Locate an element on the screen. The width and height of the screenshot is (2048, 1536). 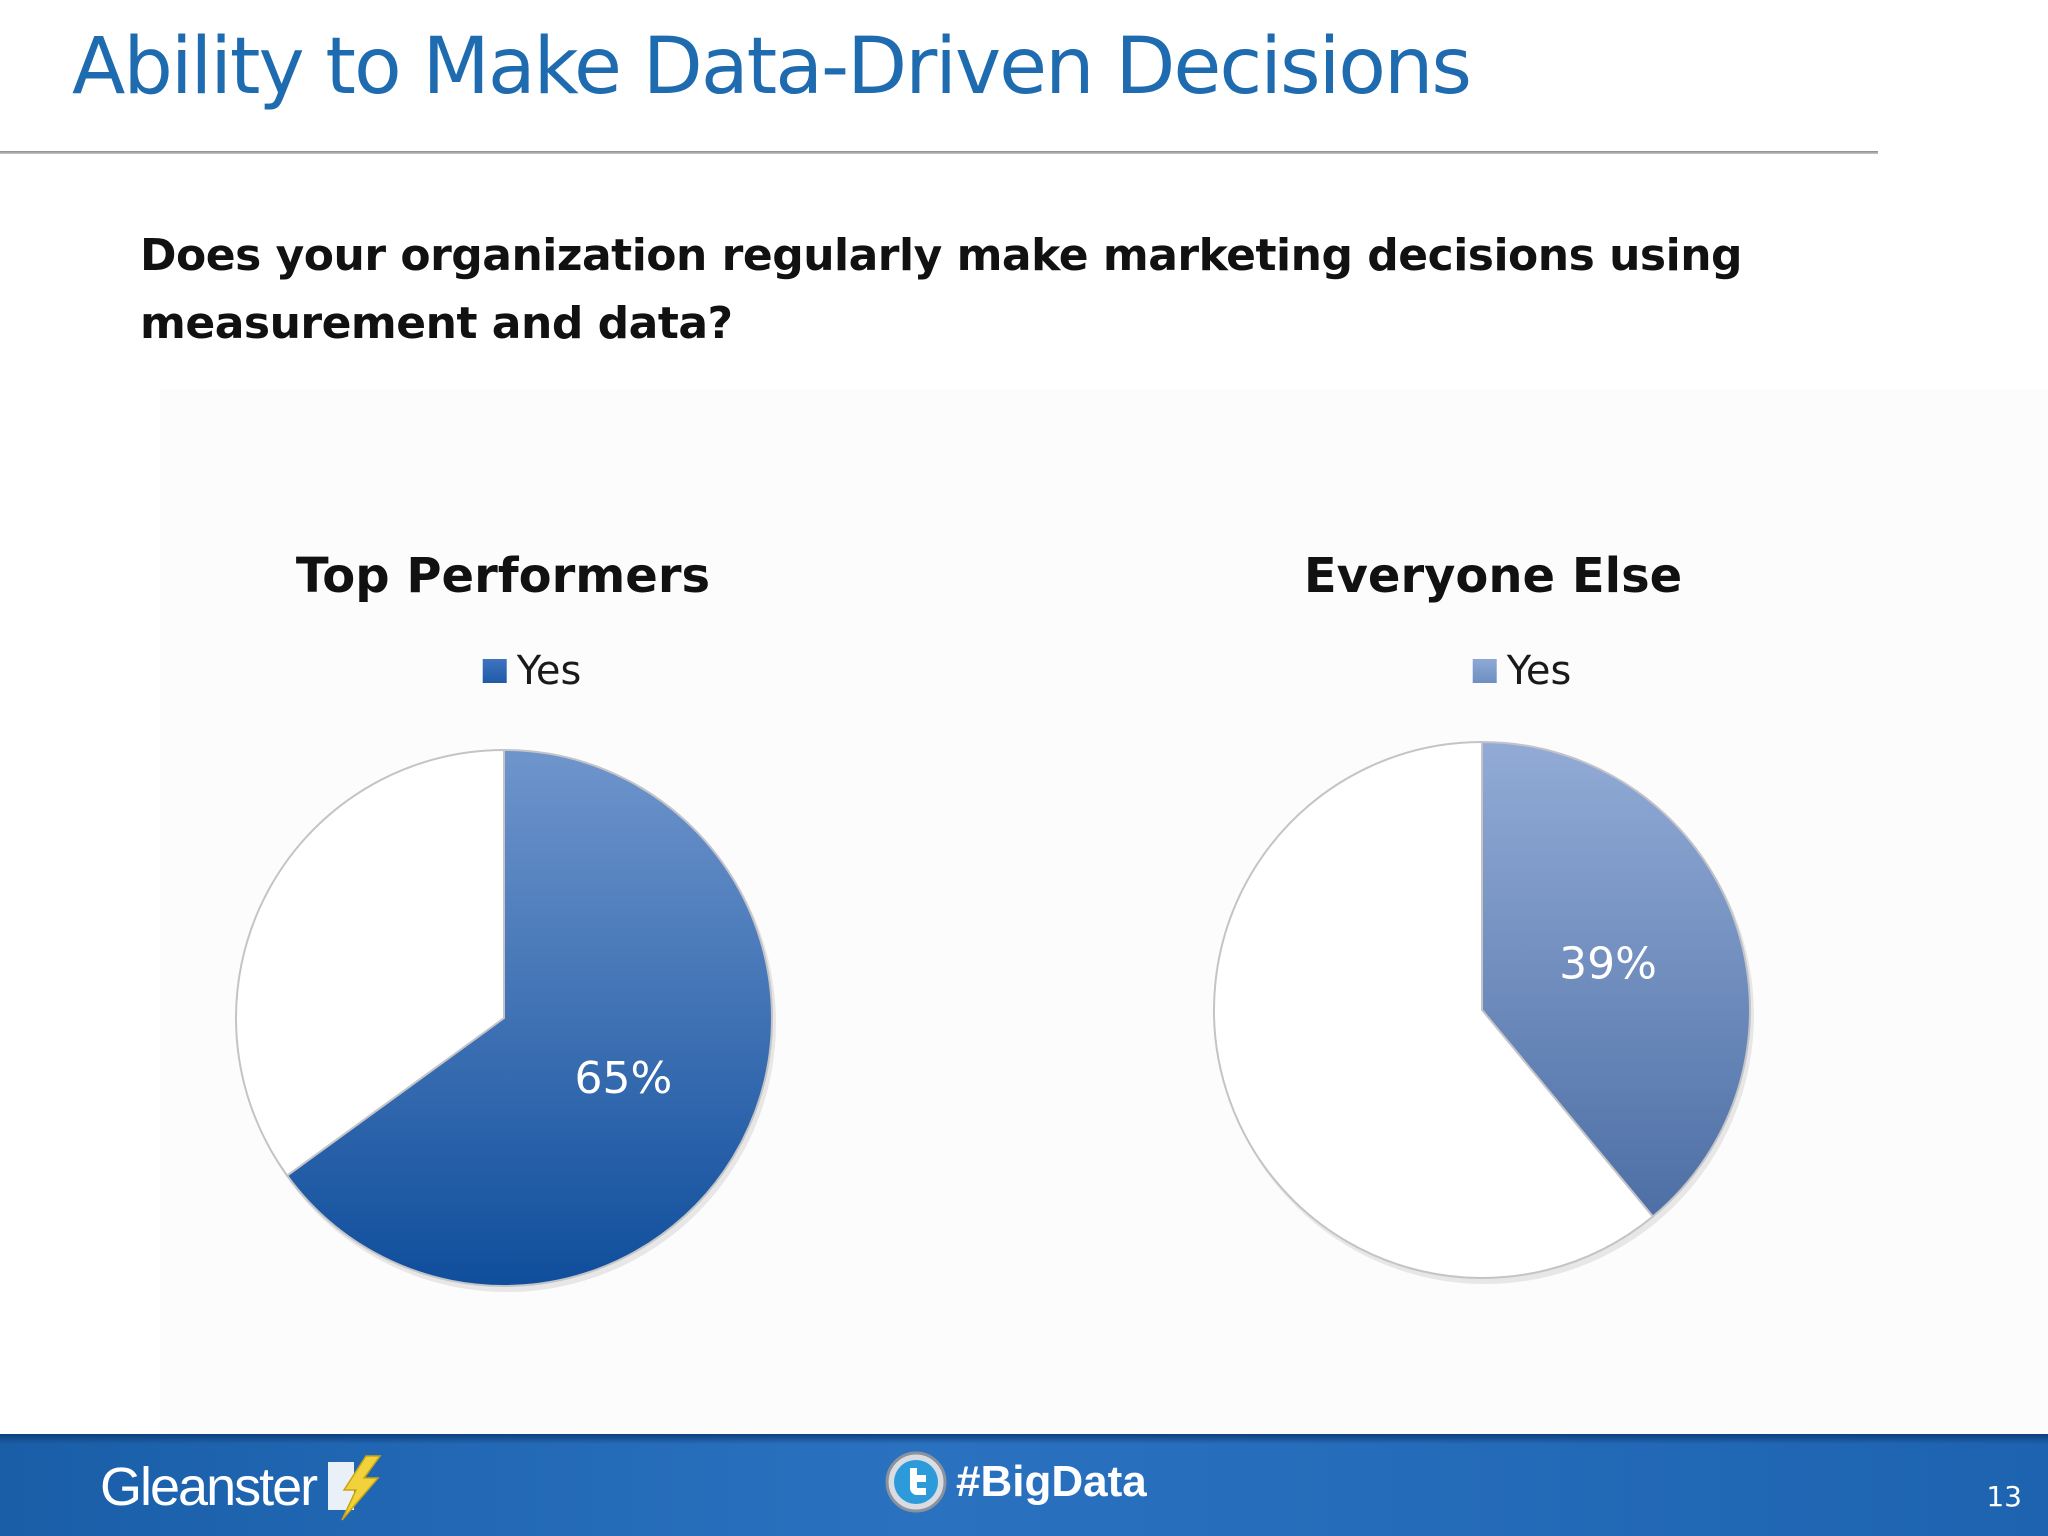
gleanster-logo: Gleanster is located at coordinates (246, 1487).